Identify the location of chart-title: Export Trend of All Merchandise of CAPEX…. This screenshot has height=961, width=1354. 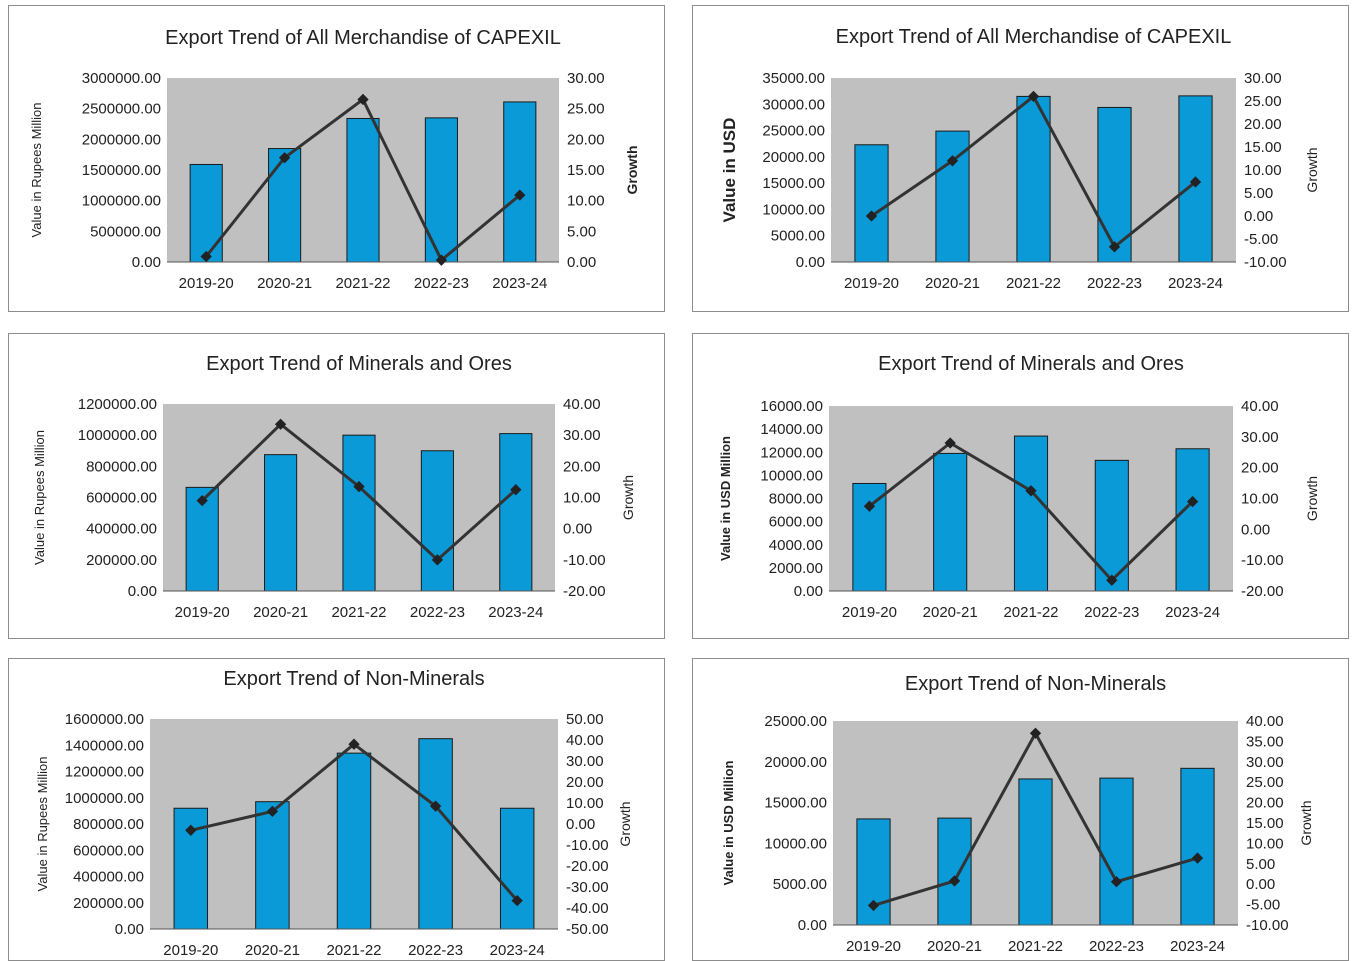
(1034, 37).